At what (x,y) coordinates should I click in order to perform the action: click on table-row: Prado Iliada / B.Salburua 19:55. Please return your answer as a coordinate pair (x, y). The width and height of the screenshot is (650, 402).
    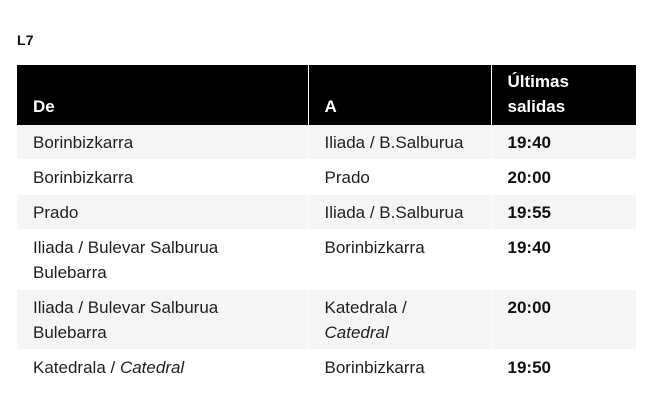
    Looking at the image, I should click on (326, 212).